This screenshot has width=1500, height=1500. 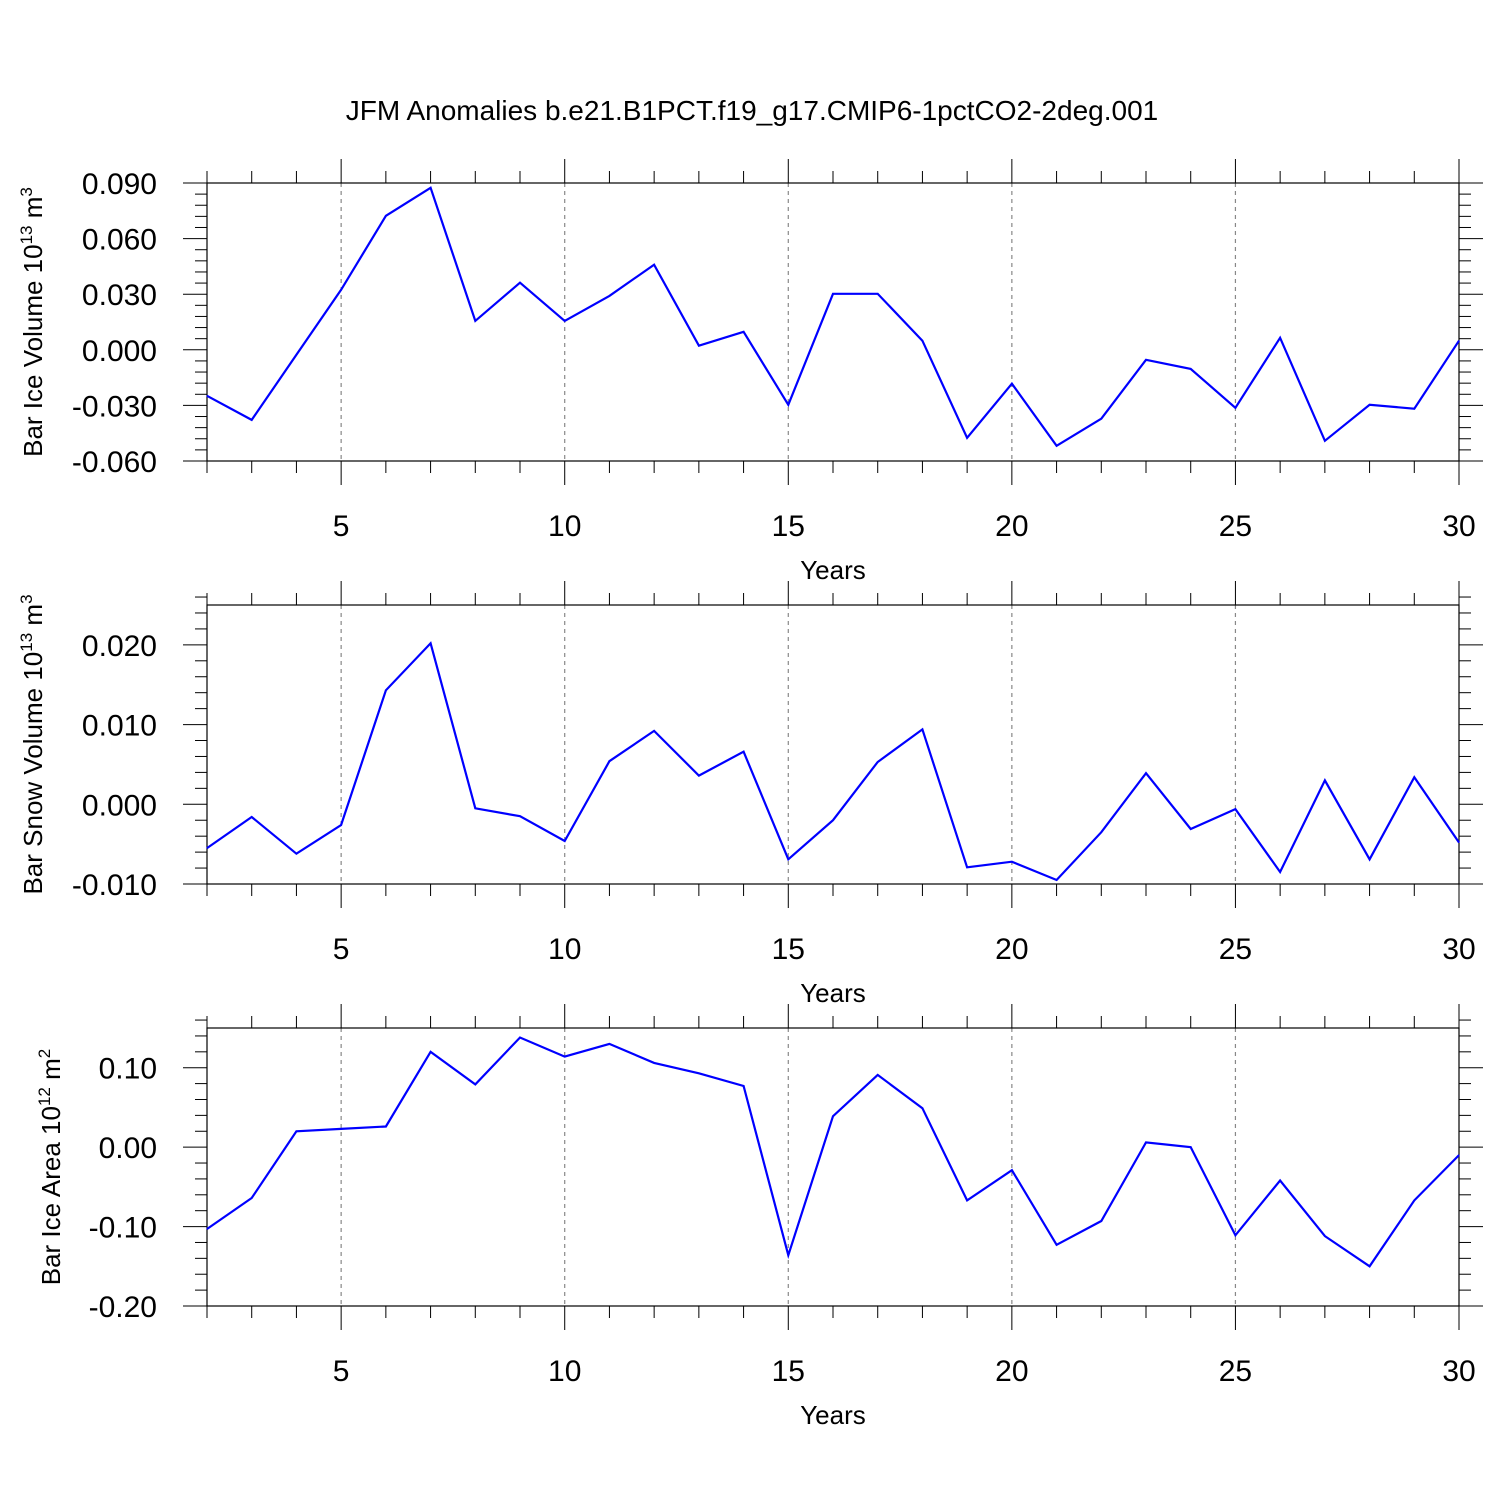 What do you see at coordinates (119, 646) in the screenshot?
I see `y-tick-label: 0.020` at bounding box center [119, 646].